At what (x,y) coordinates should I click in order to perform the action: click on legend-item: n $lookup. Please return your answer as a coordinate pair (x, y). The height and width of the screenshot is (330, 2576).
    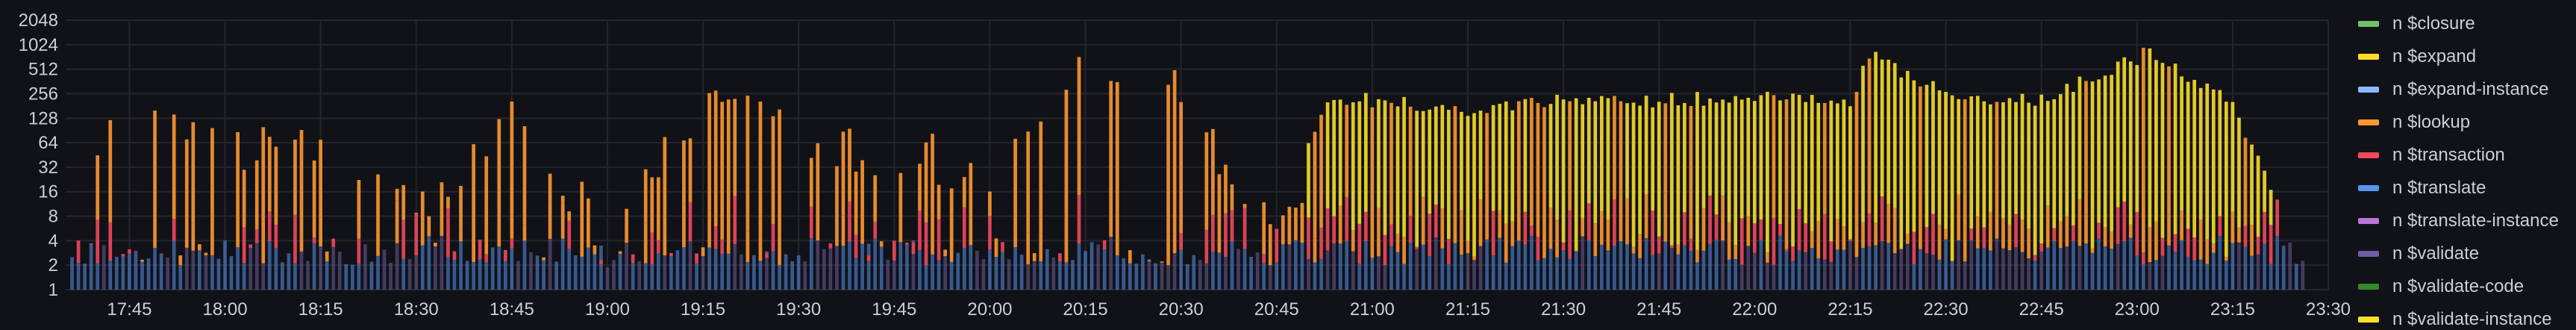
    Looking at the image, I should click on (2467, 122).